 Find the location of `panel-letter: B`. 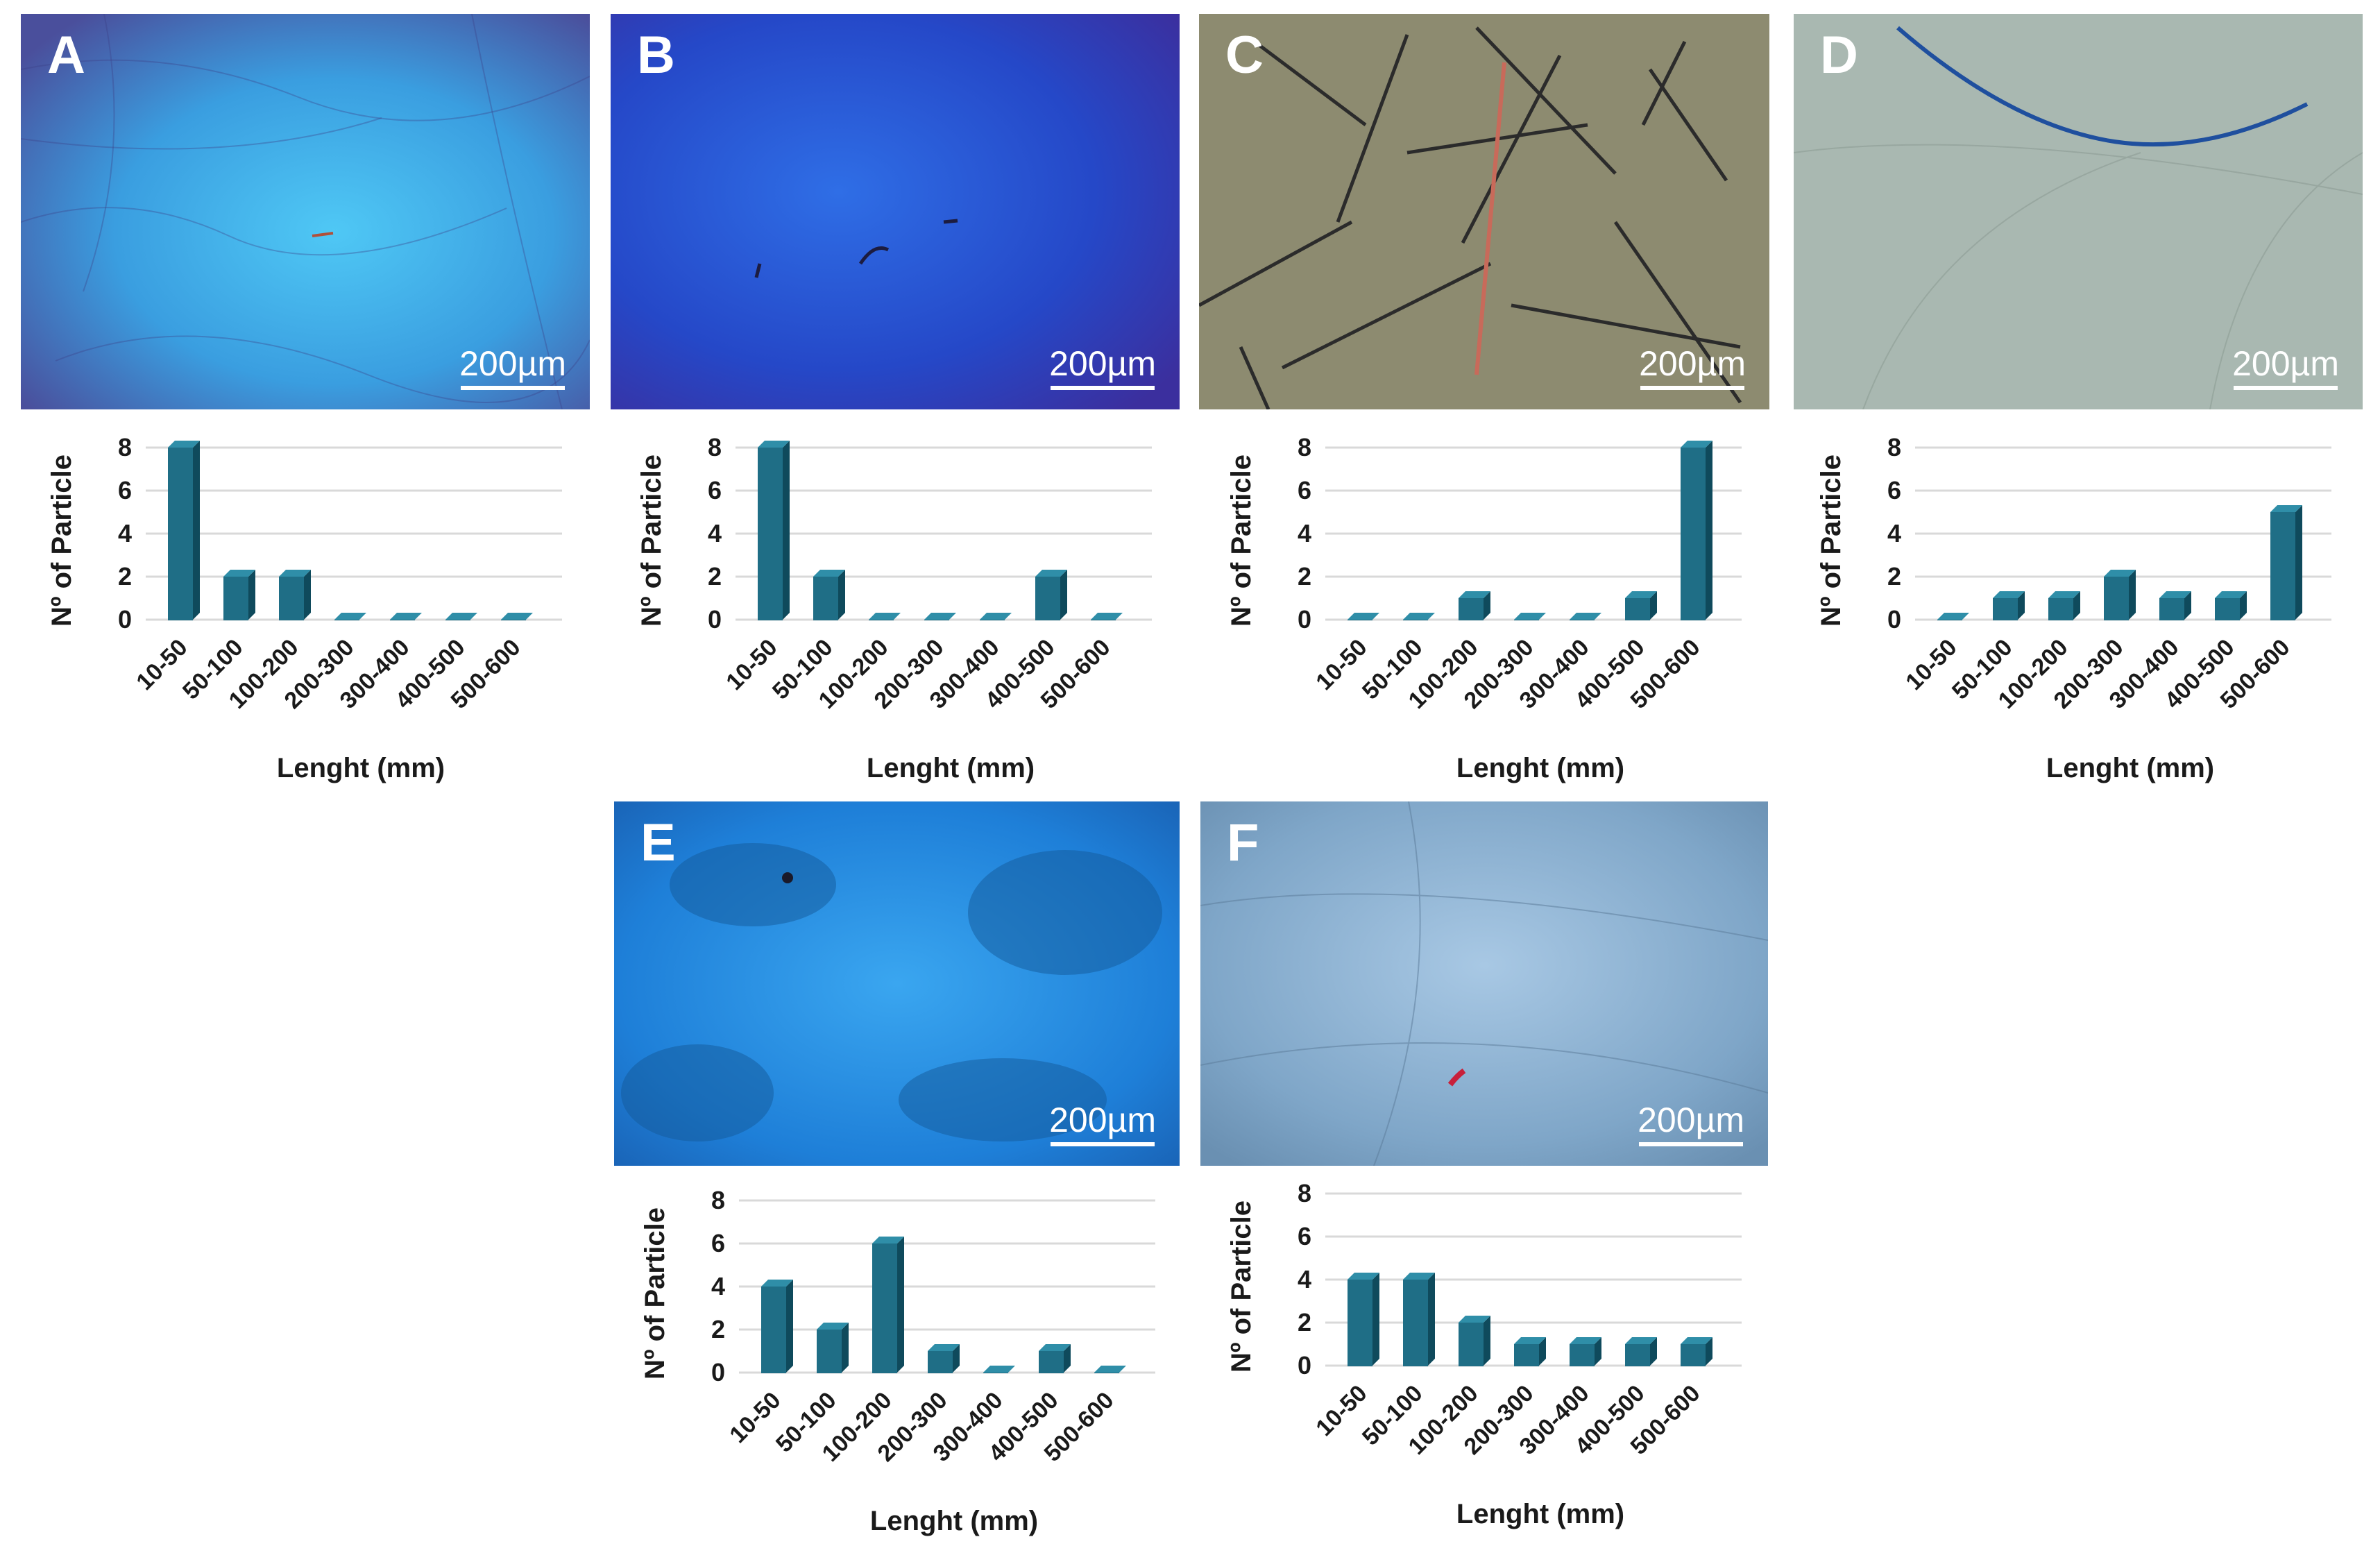

panel-letter: B is located at coordinates (656, 55).